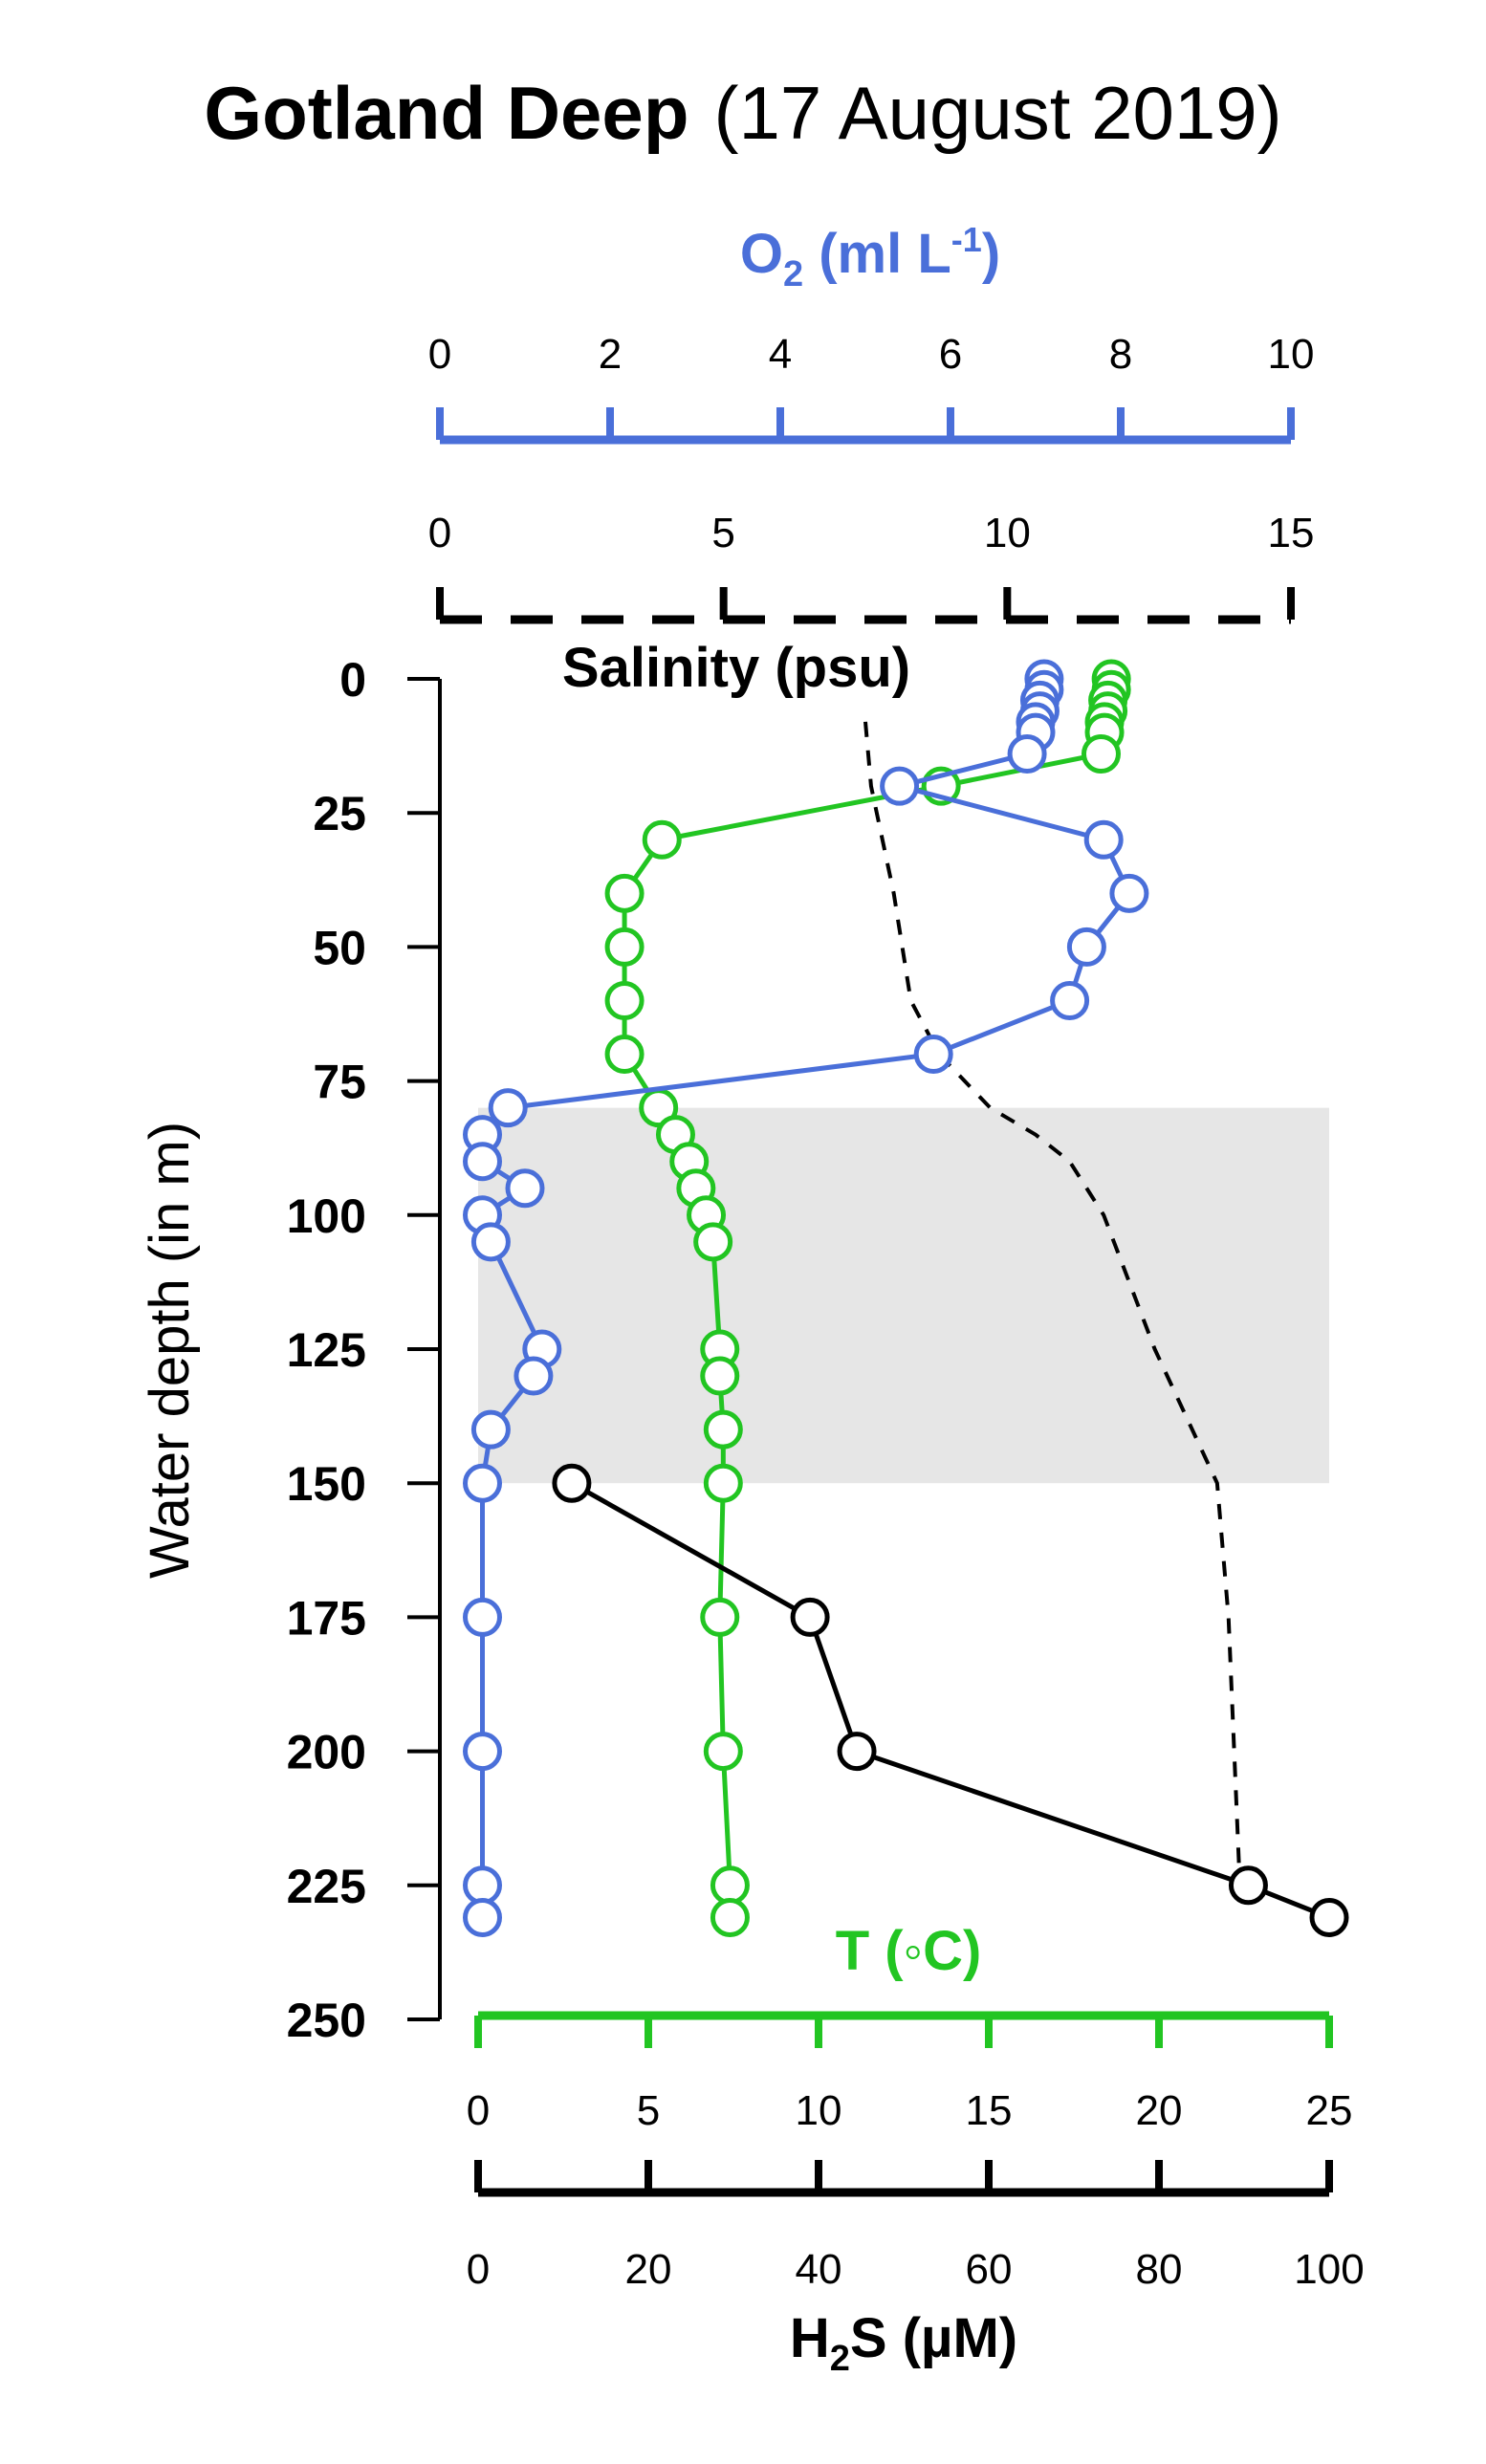 The width and height of the screenshot is (1486, 2464). I want to click on h2s-line, so click(950, 1700).